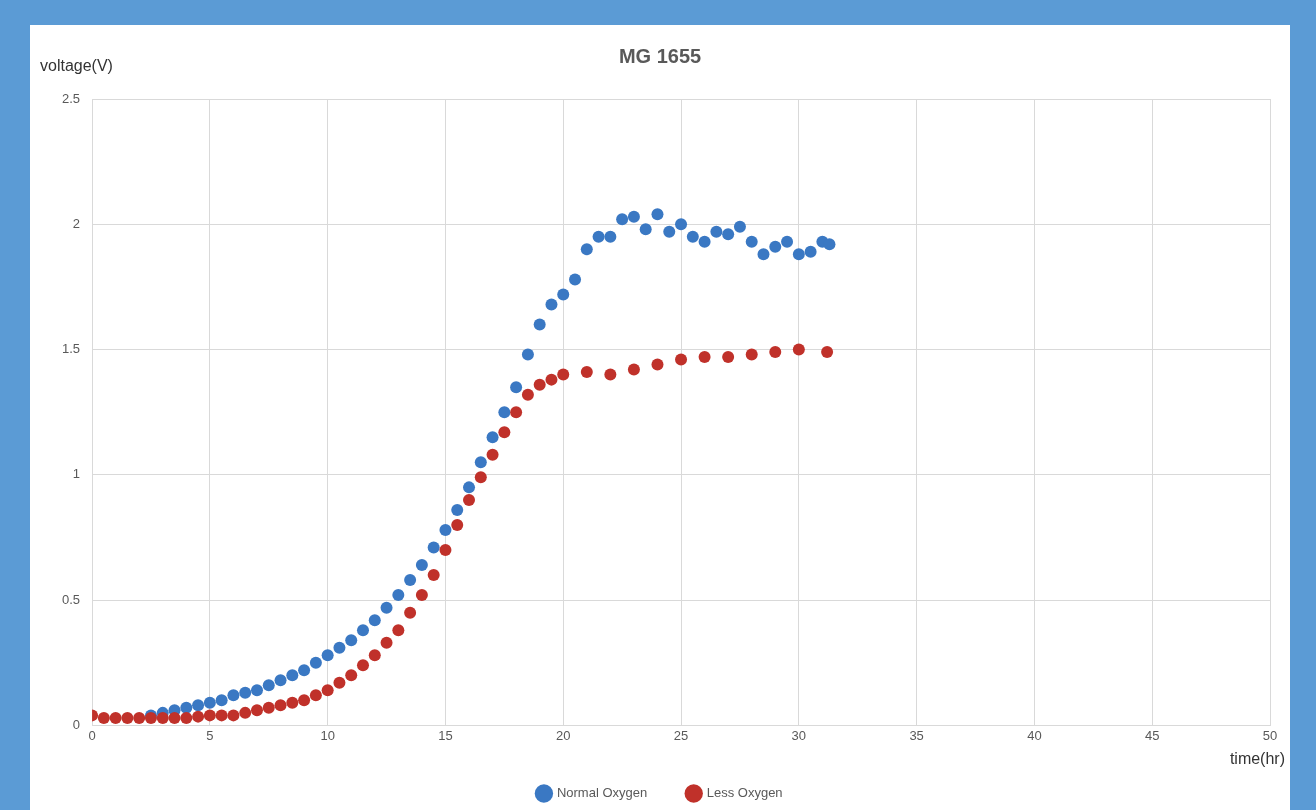  I want to click on x-tick-label: 45, so click(1152, 735).